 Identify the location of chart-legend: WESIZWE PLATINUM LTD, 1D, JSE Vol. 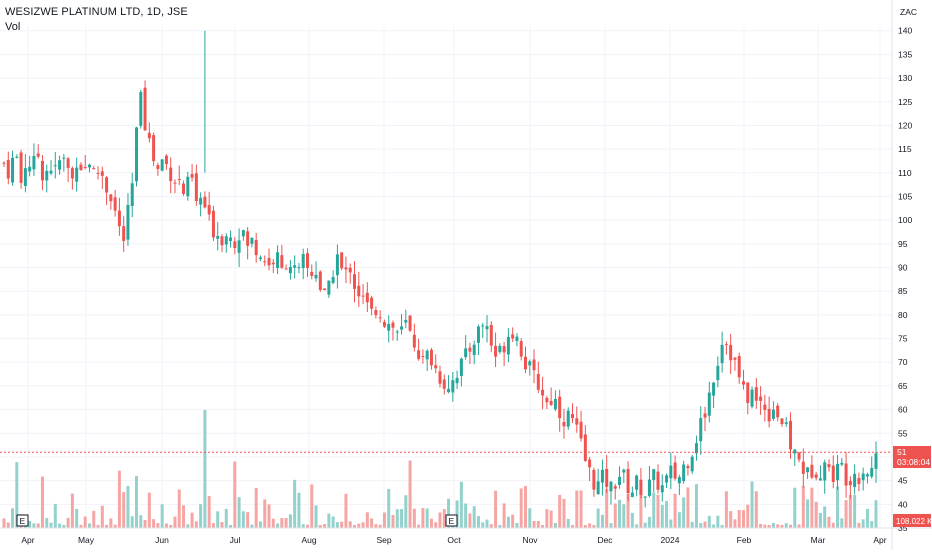
(96, 20).